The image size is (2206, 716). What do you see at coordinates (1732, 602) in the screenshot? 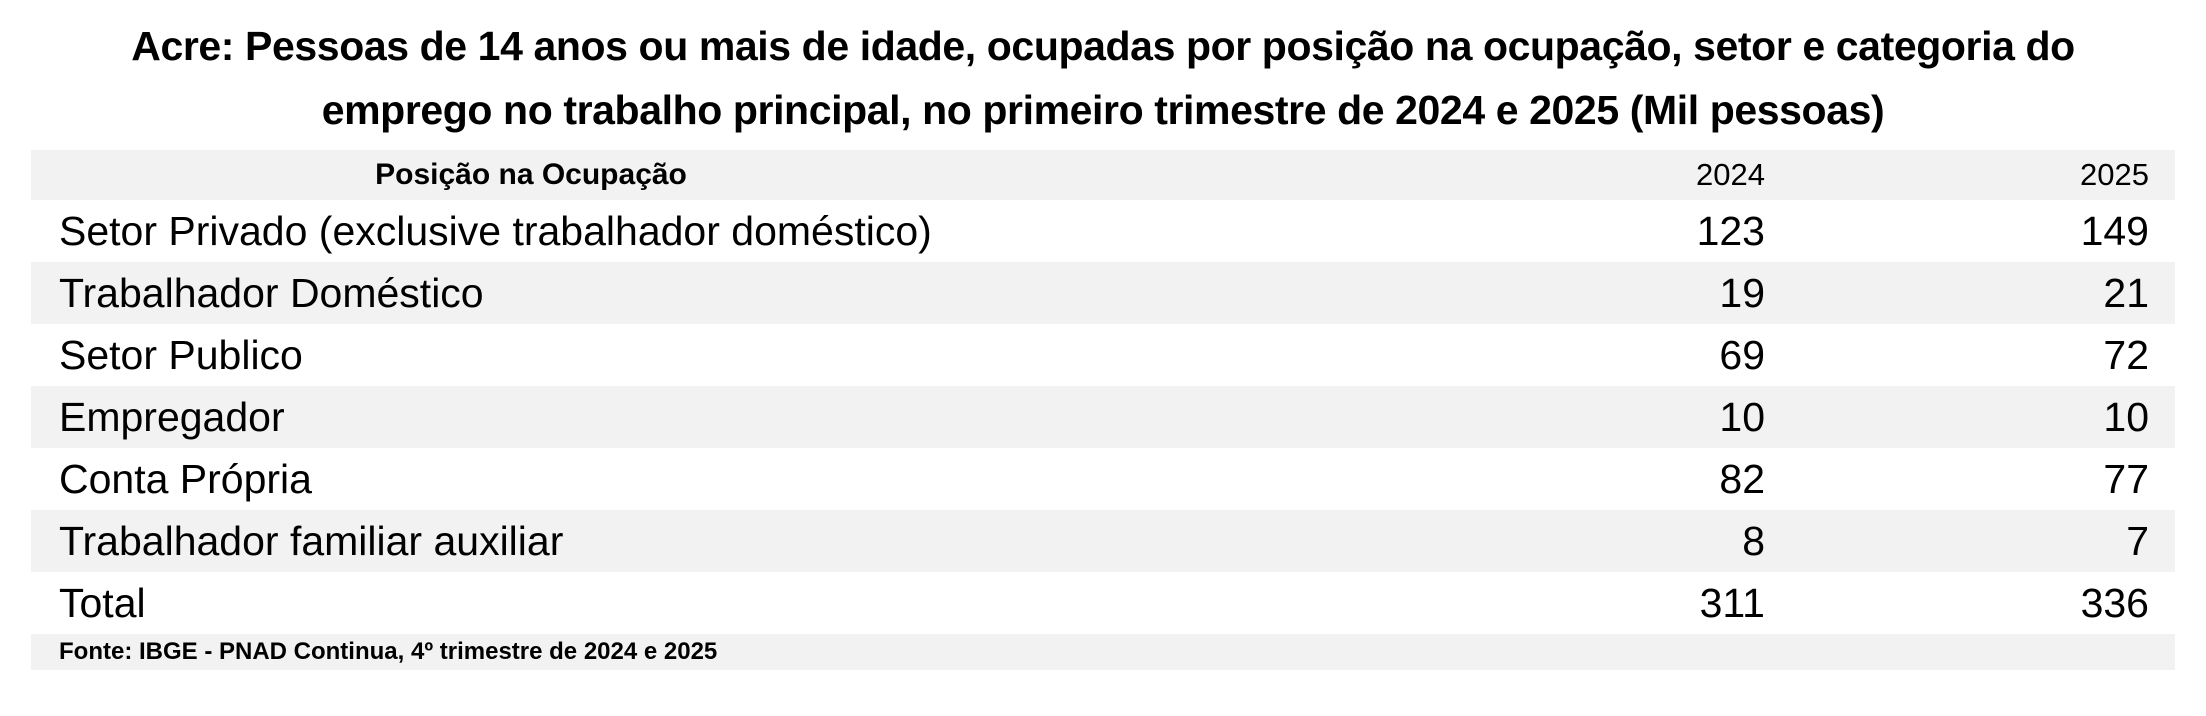
I see `value-2024: 311` at bounding box center [1732, 602].